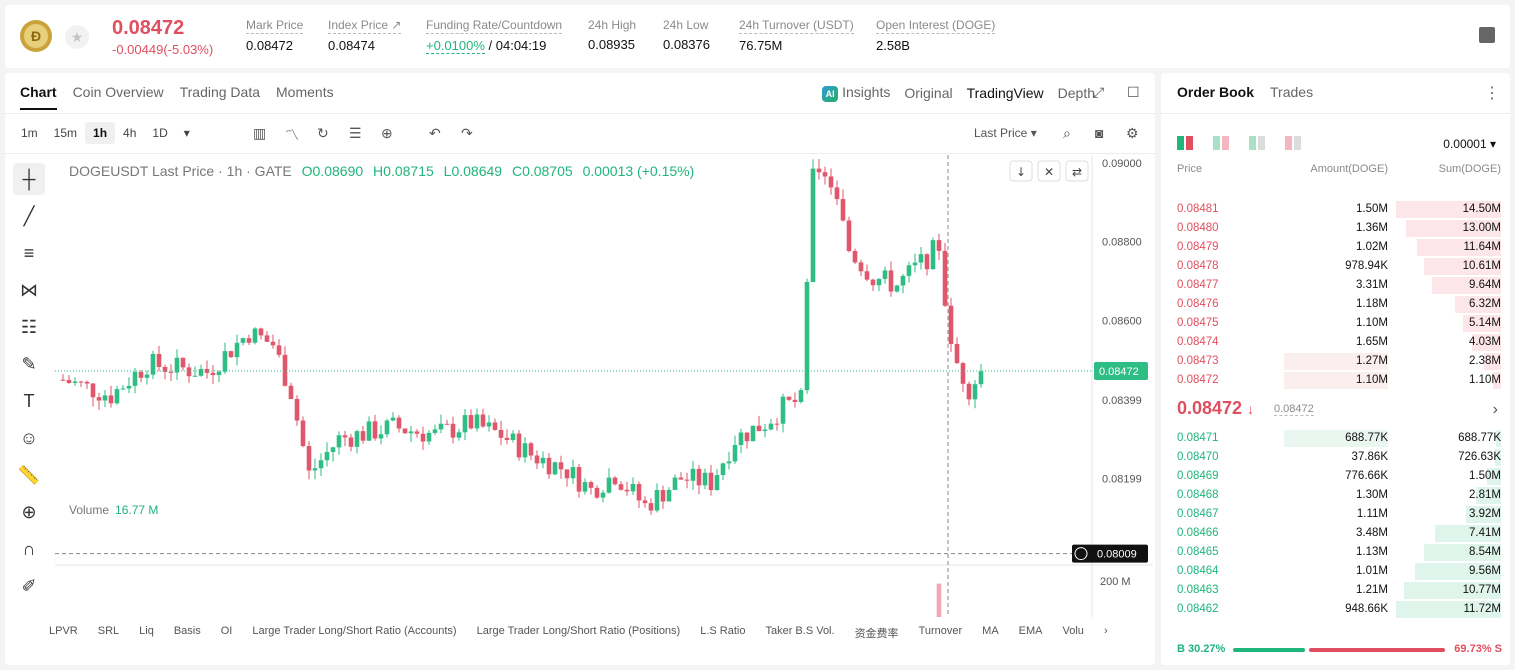 This screenshot has height=670, width=1515. Describe the element at coordinates (1067, 133) in the screenshot. I see `search-icon: ⌕` at that location.